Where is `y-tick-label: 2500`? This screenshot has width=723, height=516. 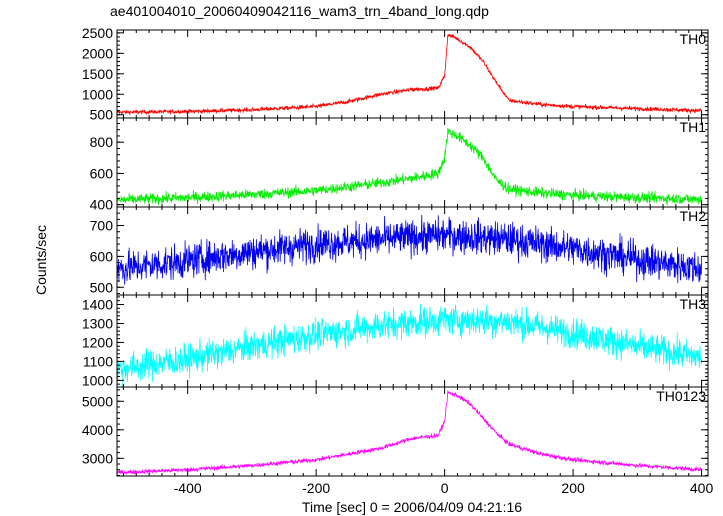
y-tick-label: 2500 is located at coordinates (97, 33).